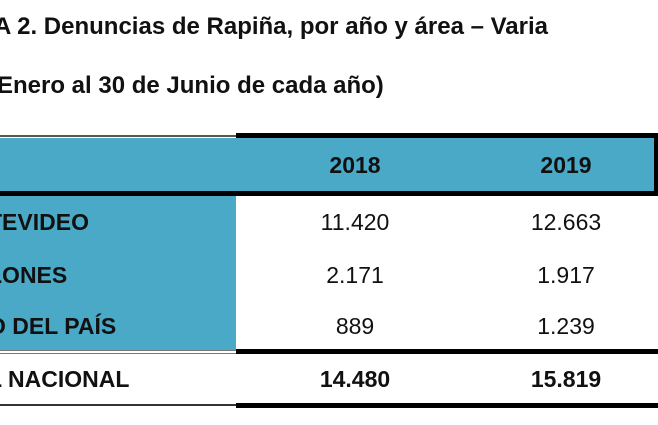  Describe the element at coordinates (566, 164) in the screenshot. I see `header-2019: 2019` at that location.